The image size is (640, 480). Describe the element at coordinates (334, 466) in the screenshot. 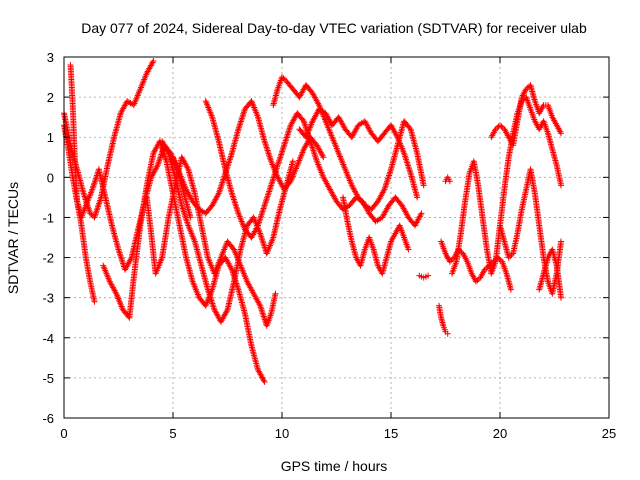

I see `x-axis-label: GPS time / hours` at that location.